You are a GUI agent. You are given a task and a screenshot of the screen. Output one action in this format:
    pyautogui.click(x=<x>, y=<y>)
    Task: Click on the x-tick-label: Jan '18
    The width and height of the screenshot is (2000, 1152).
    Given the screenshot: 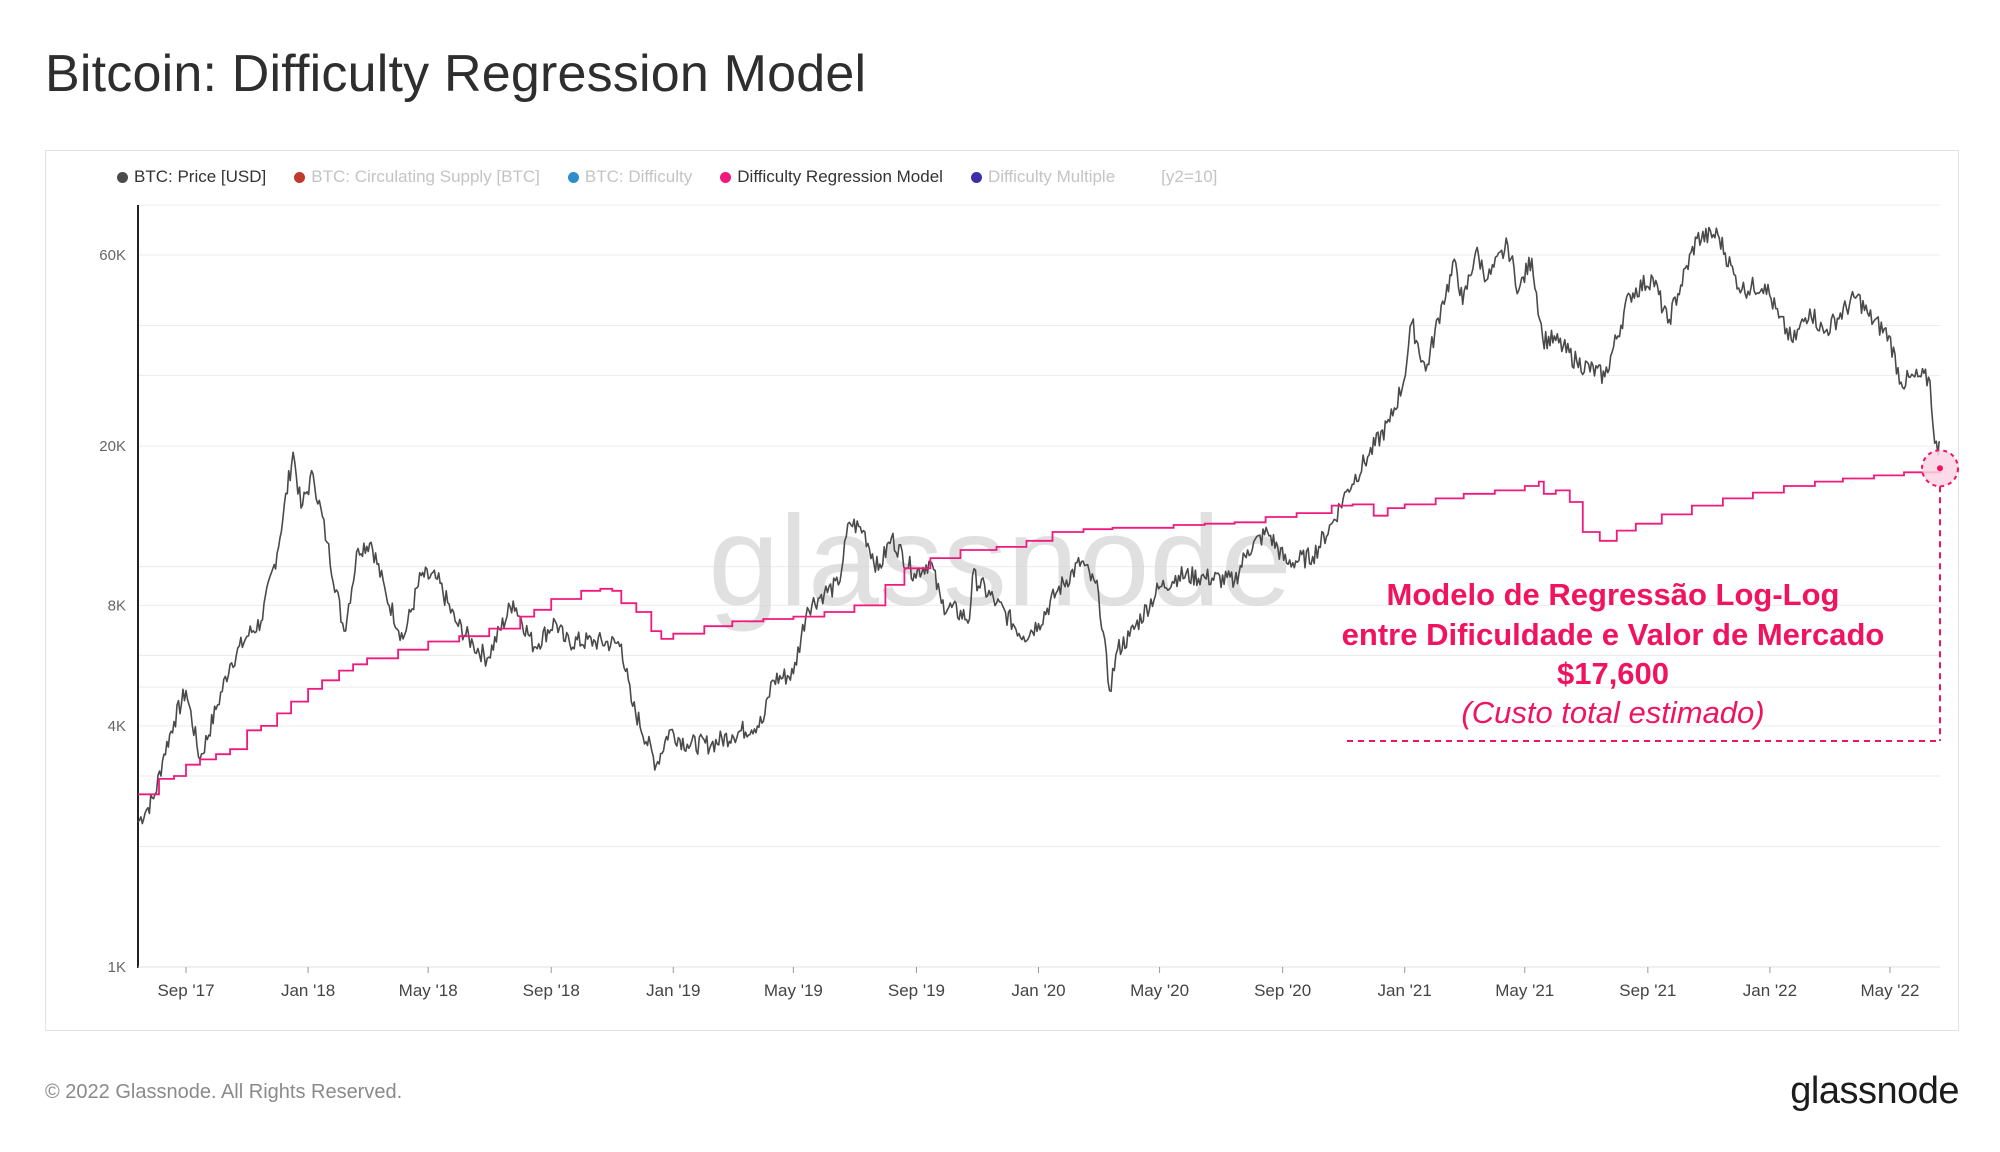 What is the action you would take?
    pyautogui.click(x=308, y=990)
    